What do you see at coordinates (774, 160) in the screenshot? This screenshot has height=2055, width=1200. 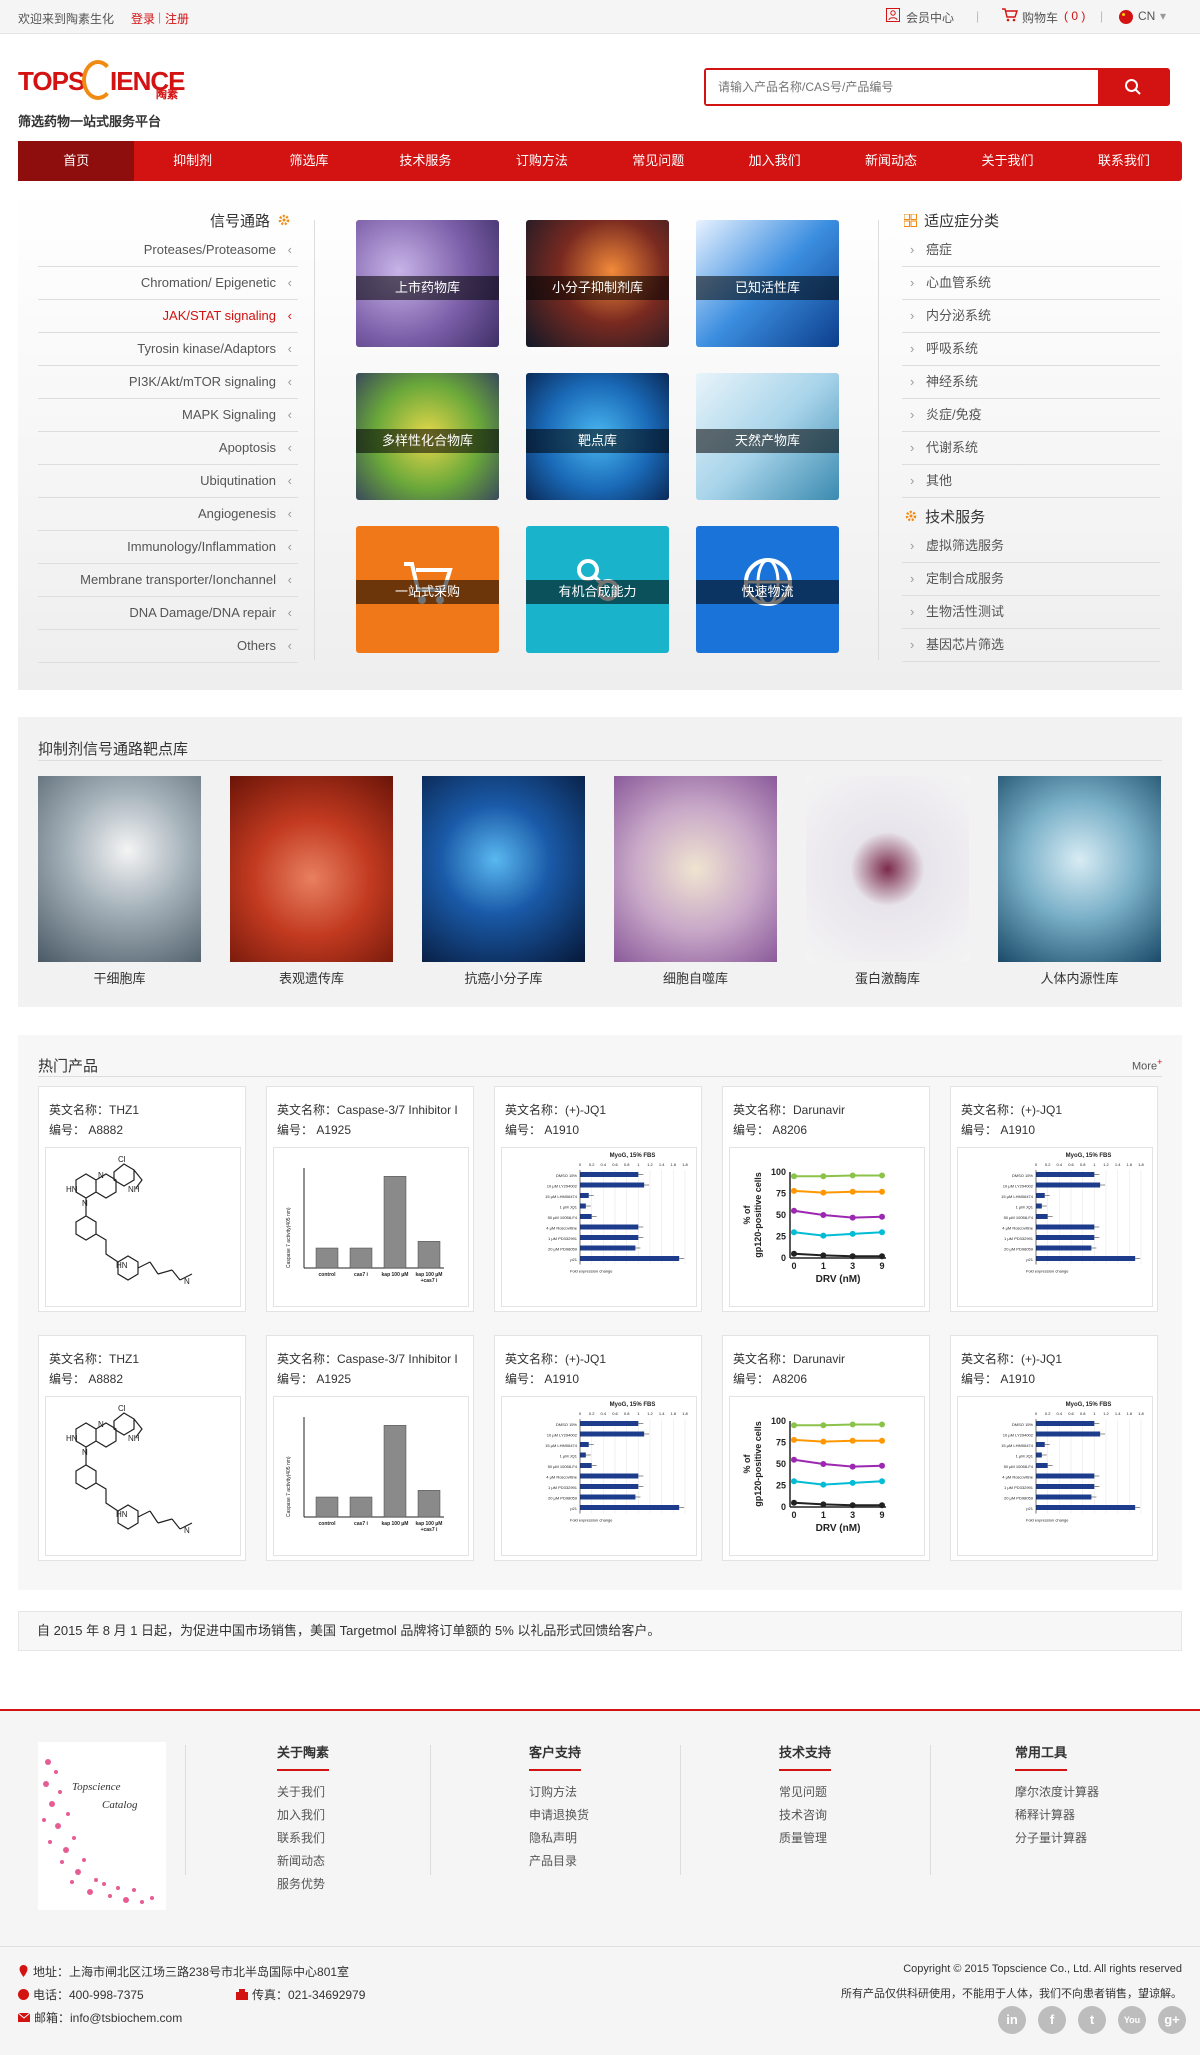 I see `nav-join-us: 加入我们` at bounding box center [774, 160].